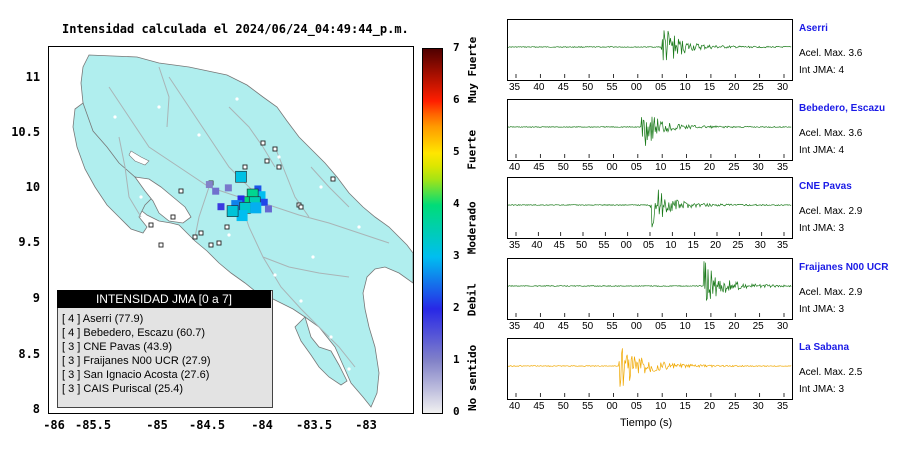 The width and height of the screenshot is (910, 460). What do you see at coordinates (163, 200) in the screenshot?
I see `gulf-of-nicoya` at bounding box center [163, 200].